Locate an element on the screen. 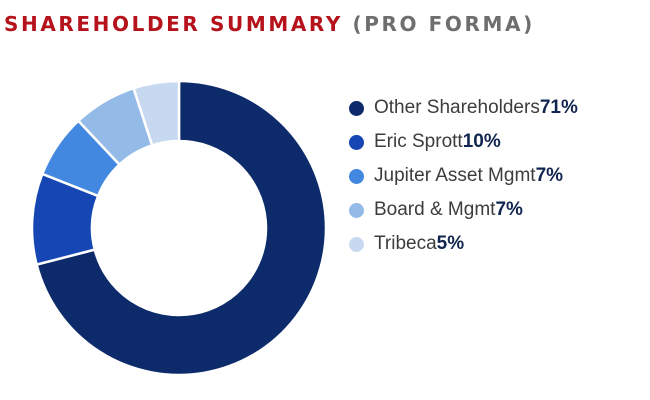 This screenshot has width=650, height=400. legend-label: Eric Sprott is located at coordinates (418, 141).